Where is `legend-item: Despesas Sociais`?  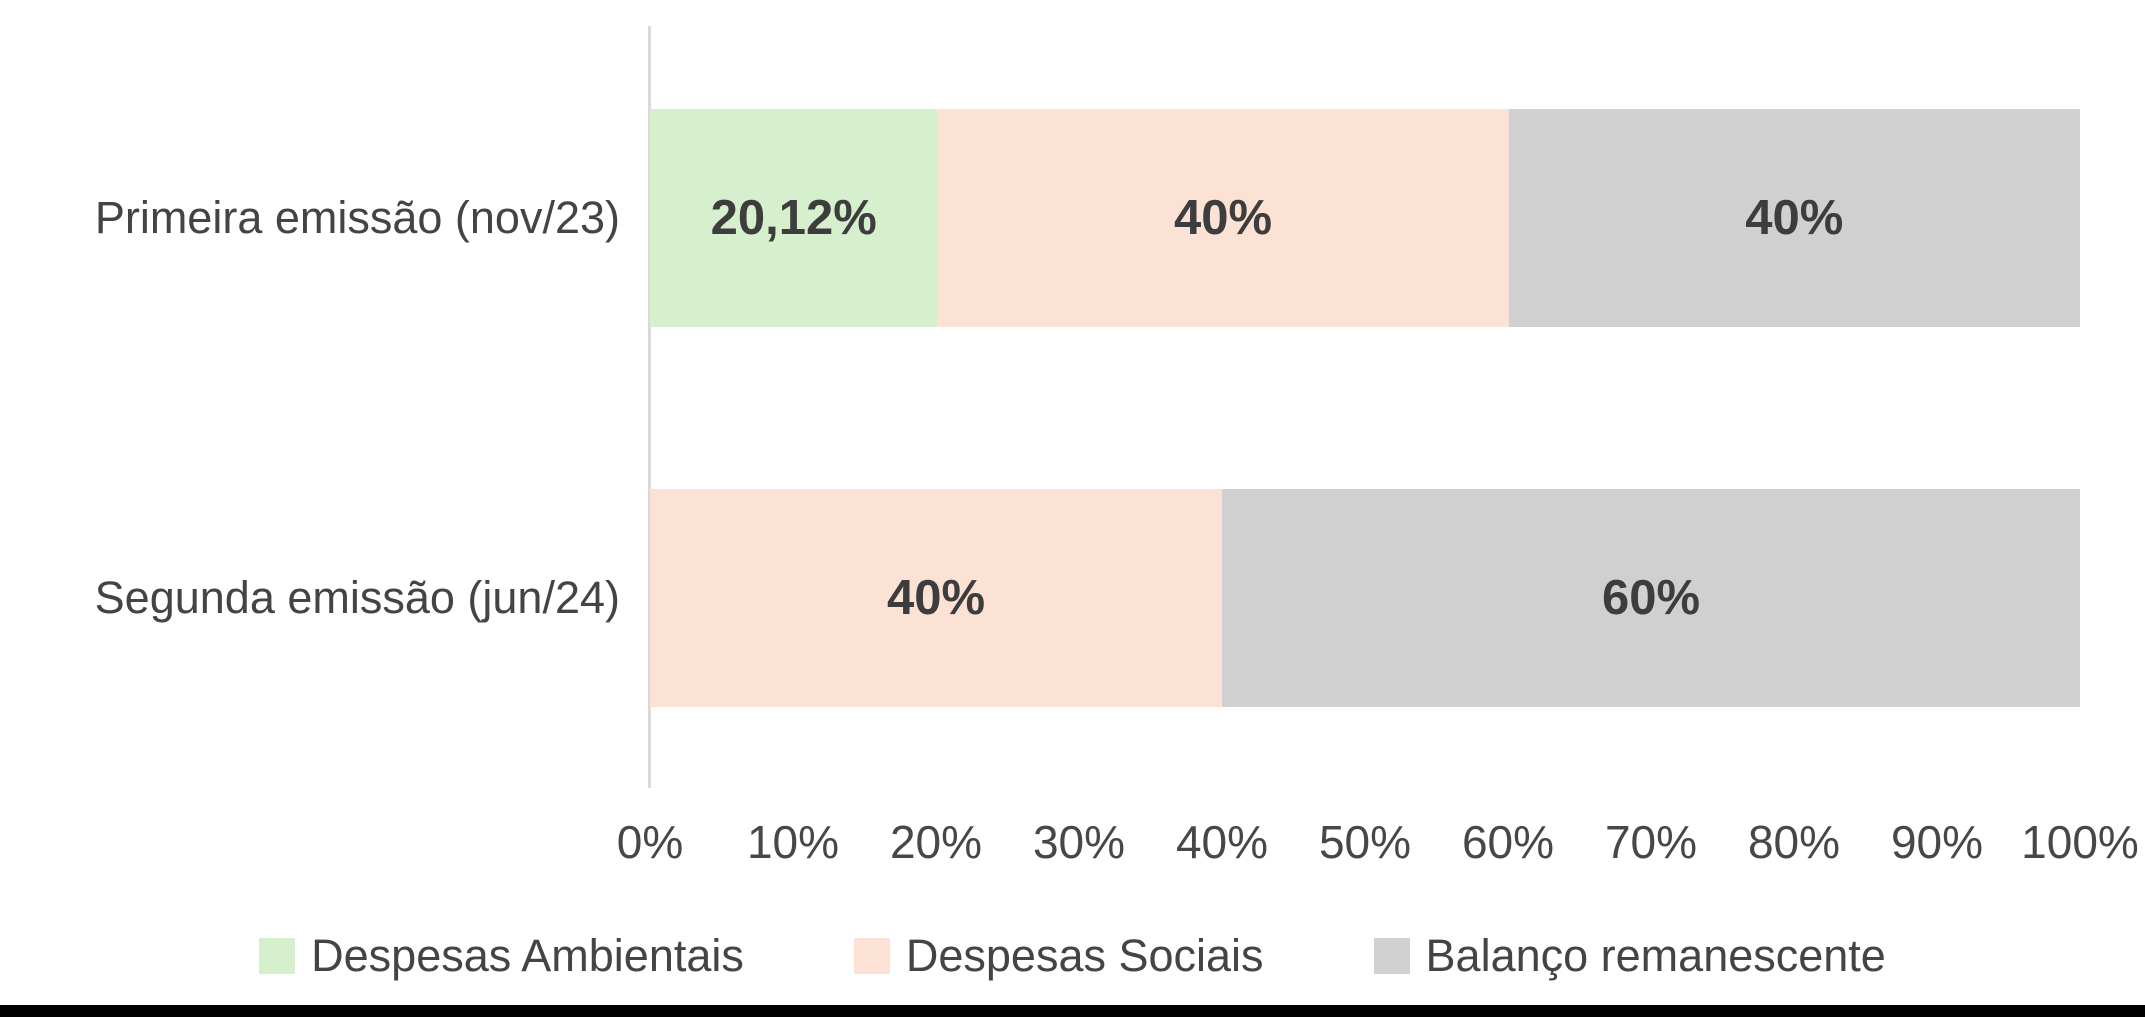
legend-item: Despesas Sociais is located at coordinates (1058, 956).